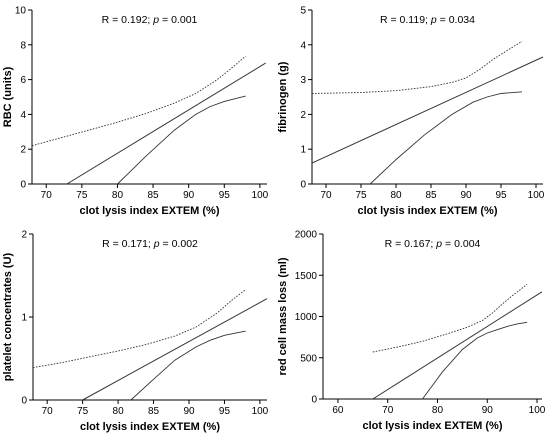 This screenshot has height=437, width=550. I want to click on y-tick-label: 1000, so click(306, 317).